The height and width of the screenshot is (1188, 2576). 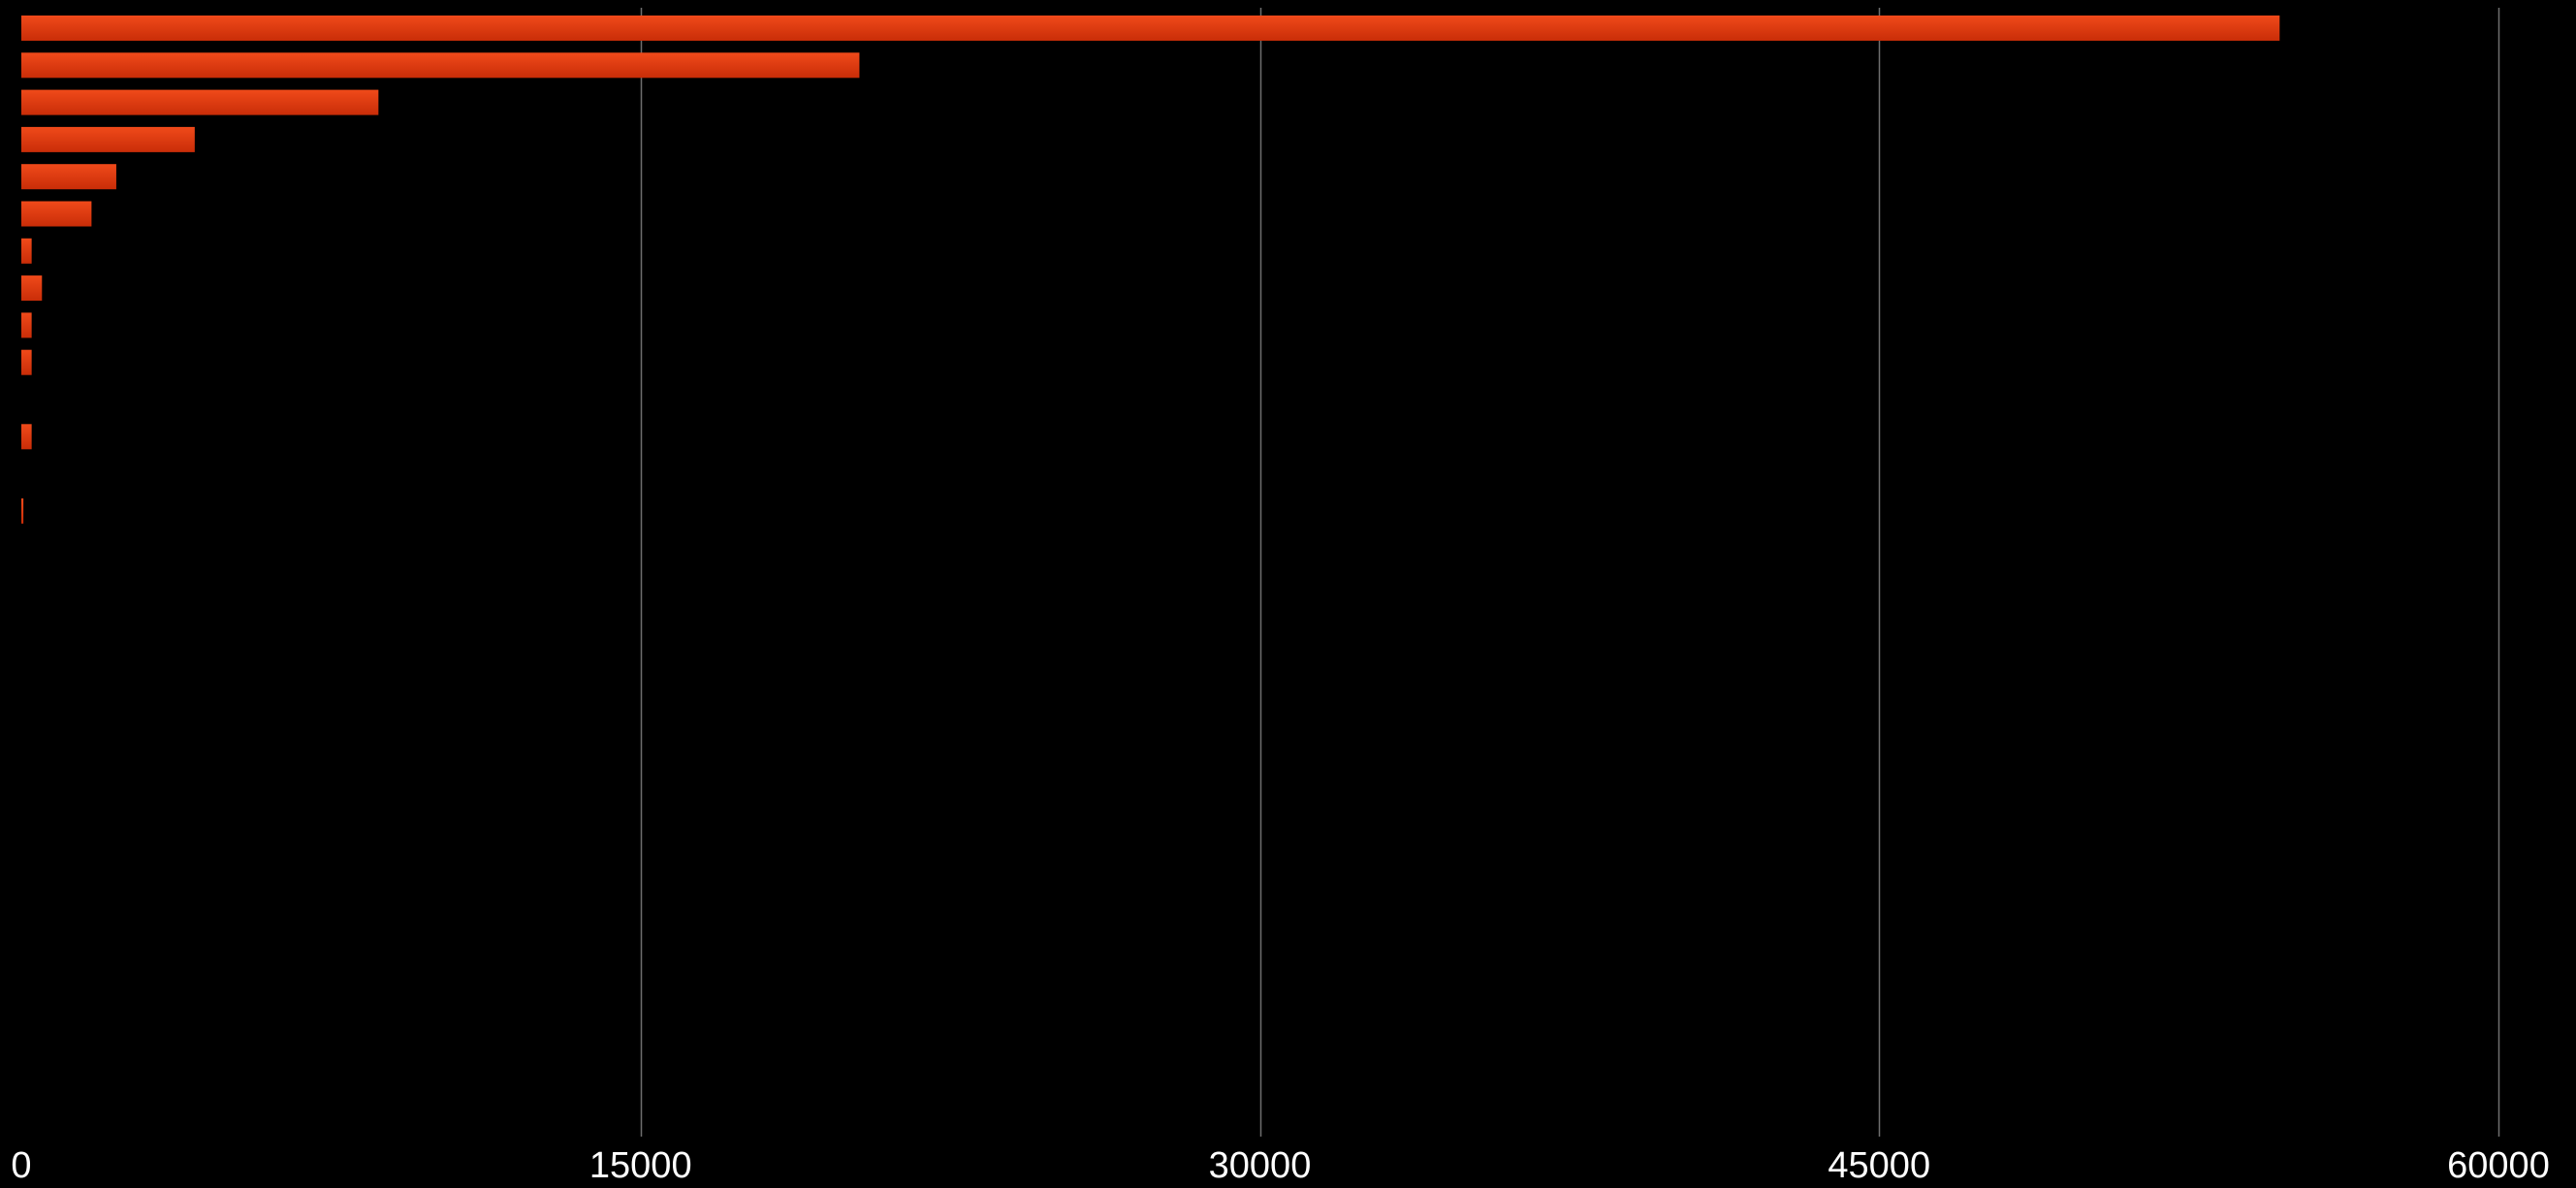 I want to click on x-axis-tick-labels: 0 15000 30000 45000 60000, so click(x=1280, y=1165).